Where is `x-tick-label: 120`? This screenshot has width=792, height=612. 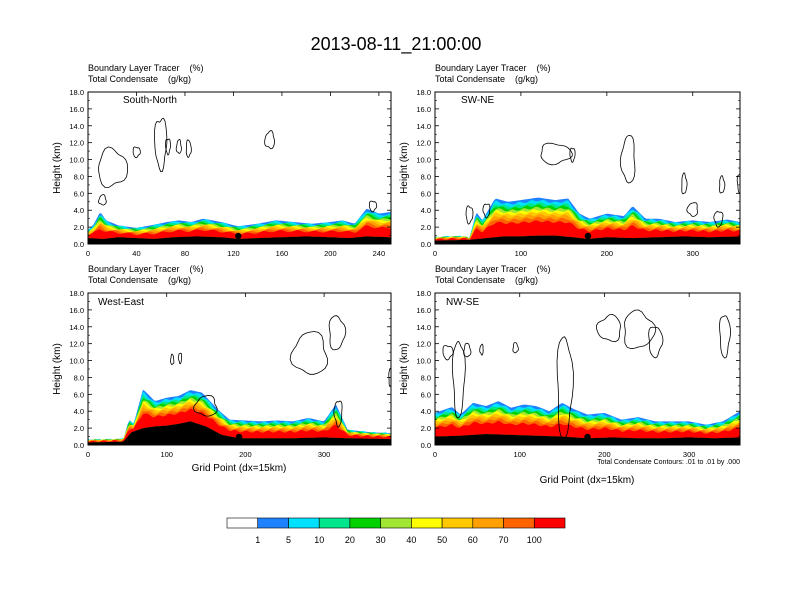
x-tick-label: 120 is located at coordinates (233, 253).